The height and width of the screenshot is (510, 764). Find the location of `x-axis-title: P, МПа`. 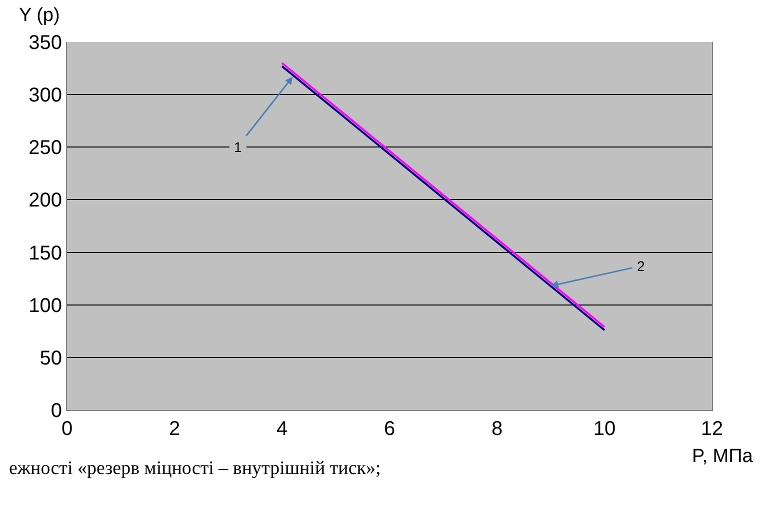

x-axis-title: P, МПа is located at coordinates (723, 456).